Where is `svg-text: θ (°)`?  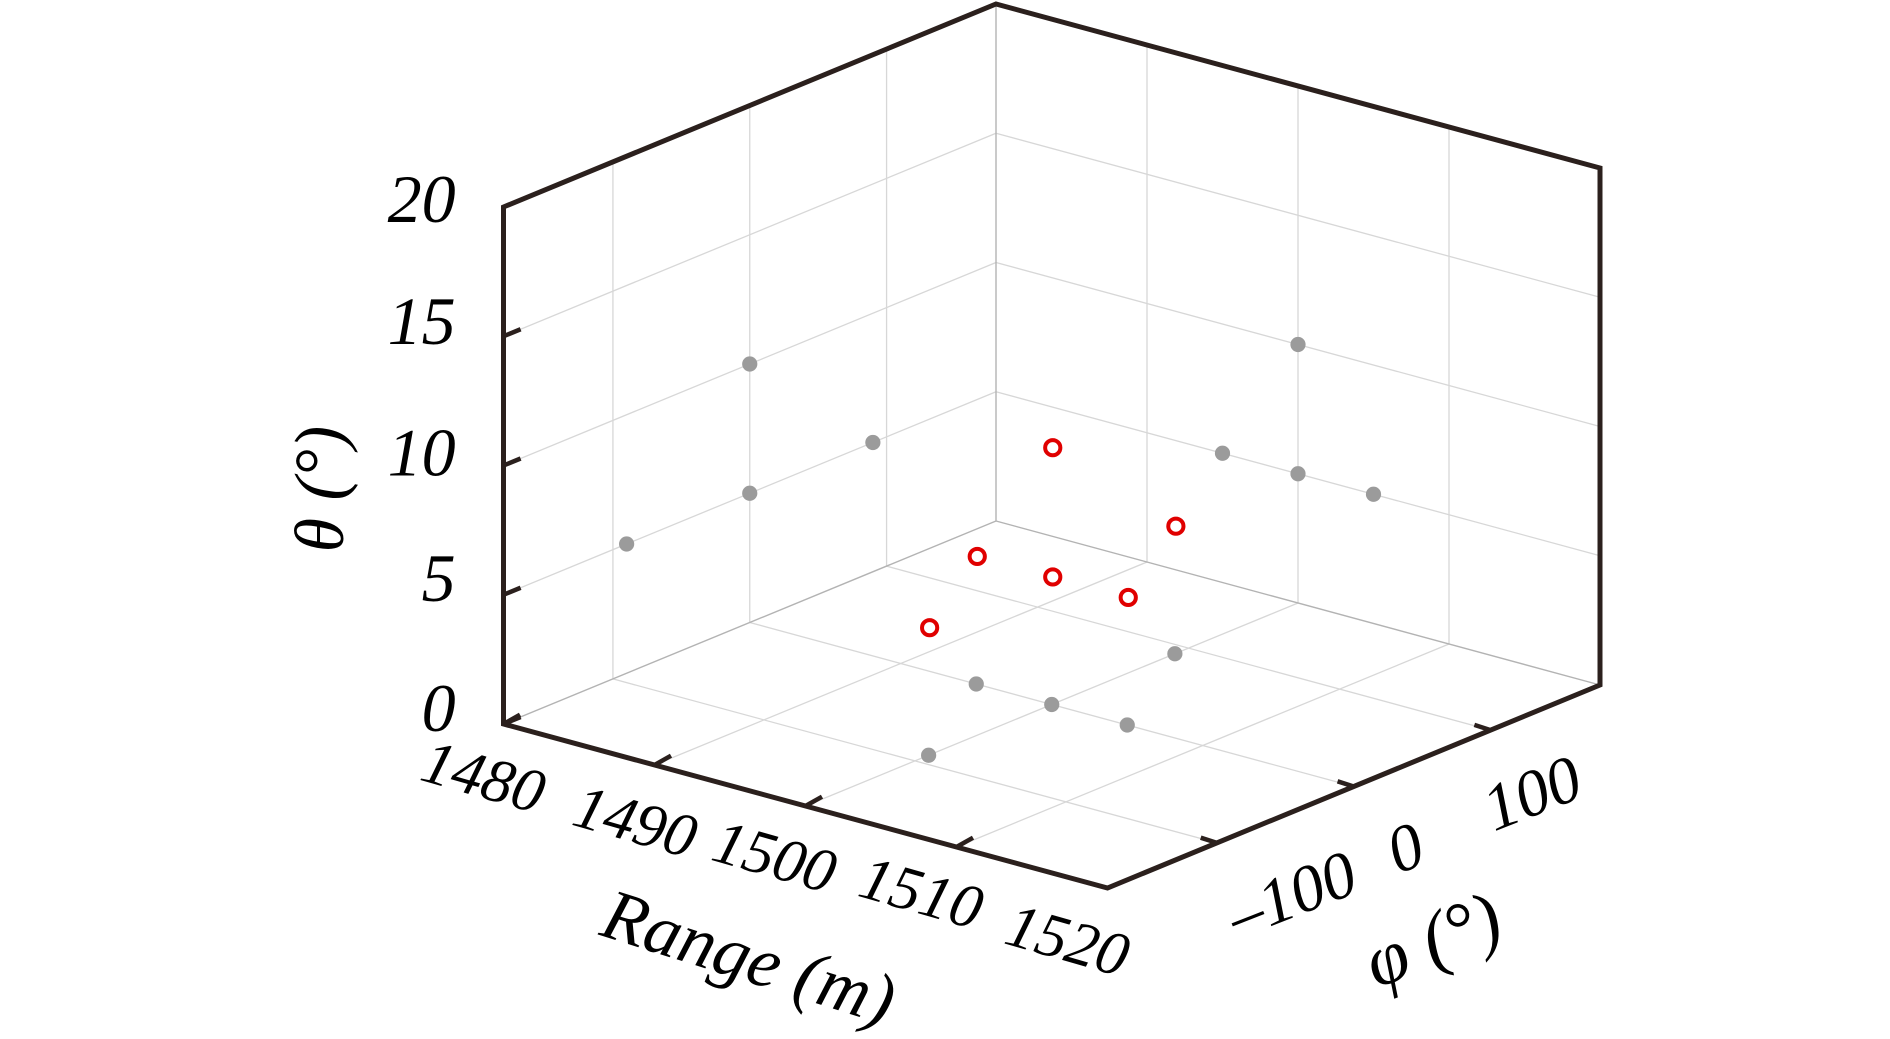
svg-text: θ (°) is located at coordinates (320, 489).